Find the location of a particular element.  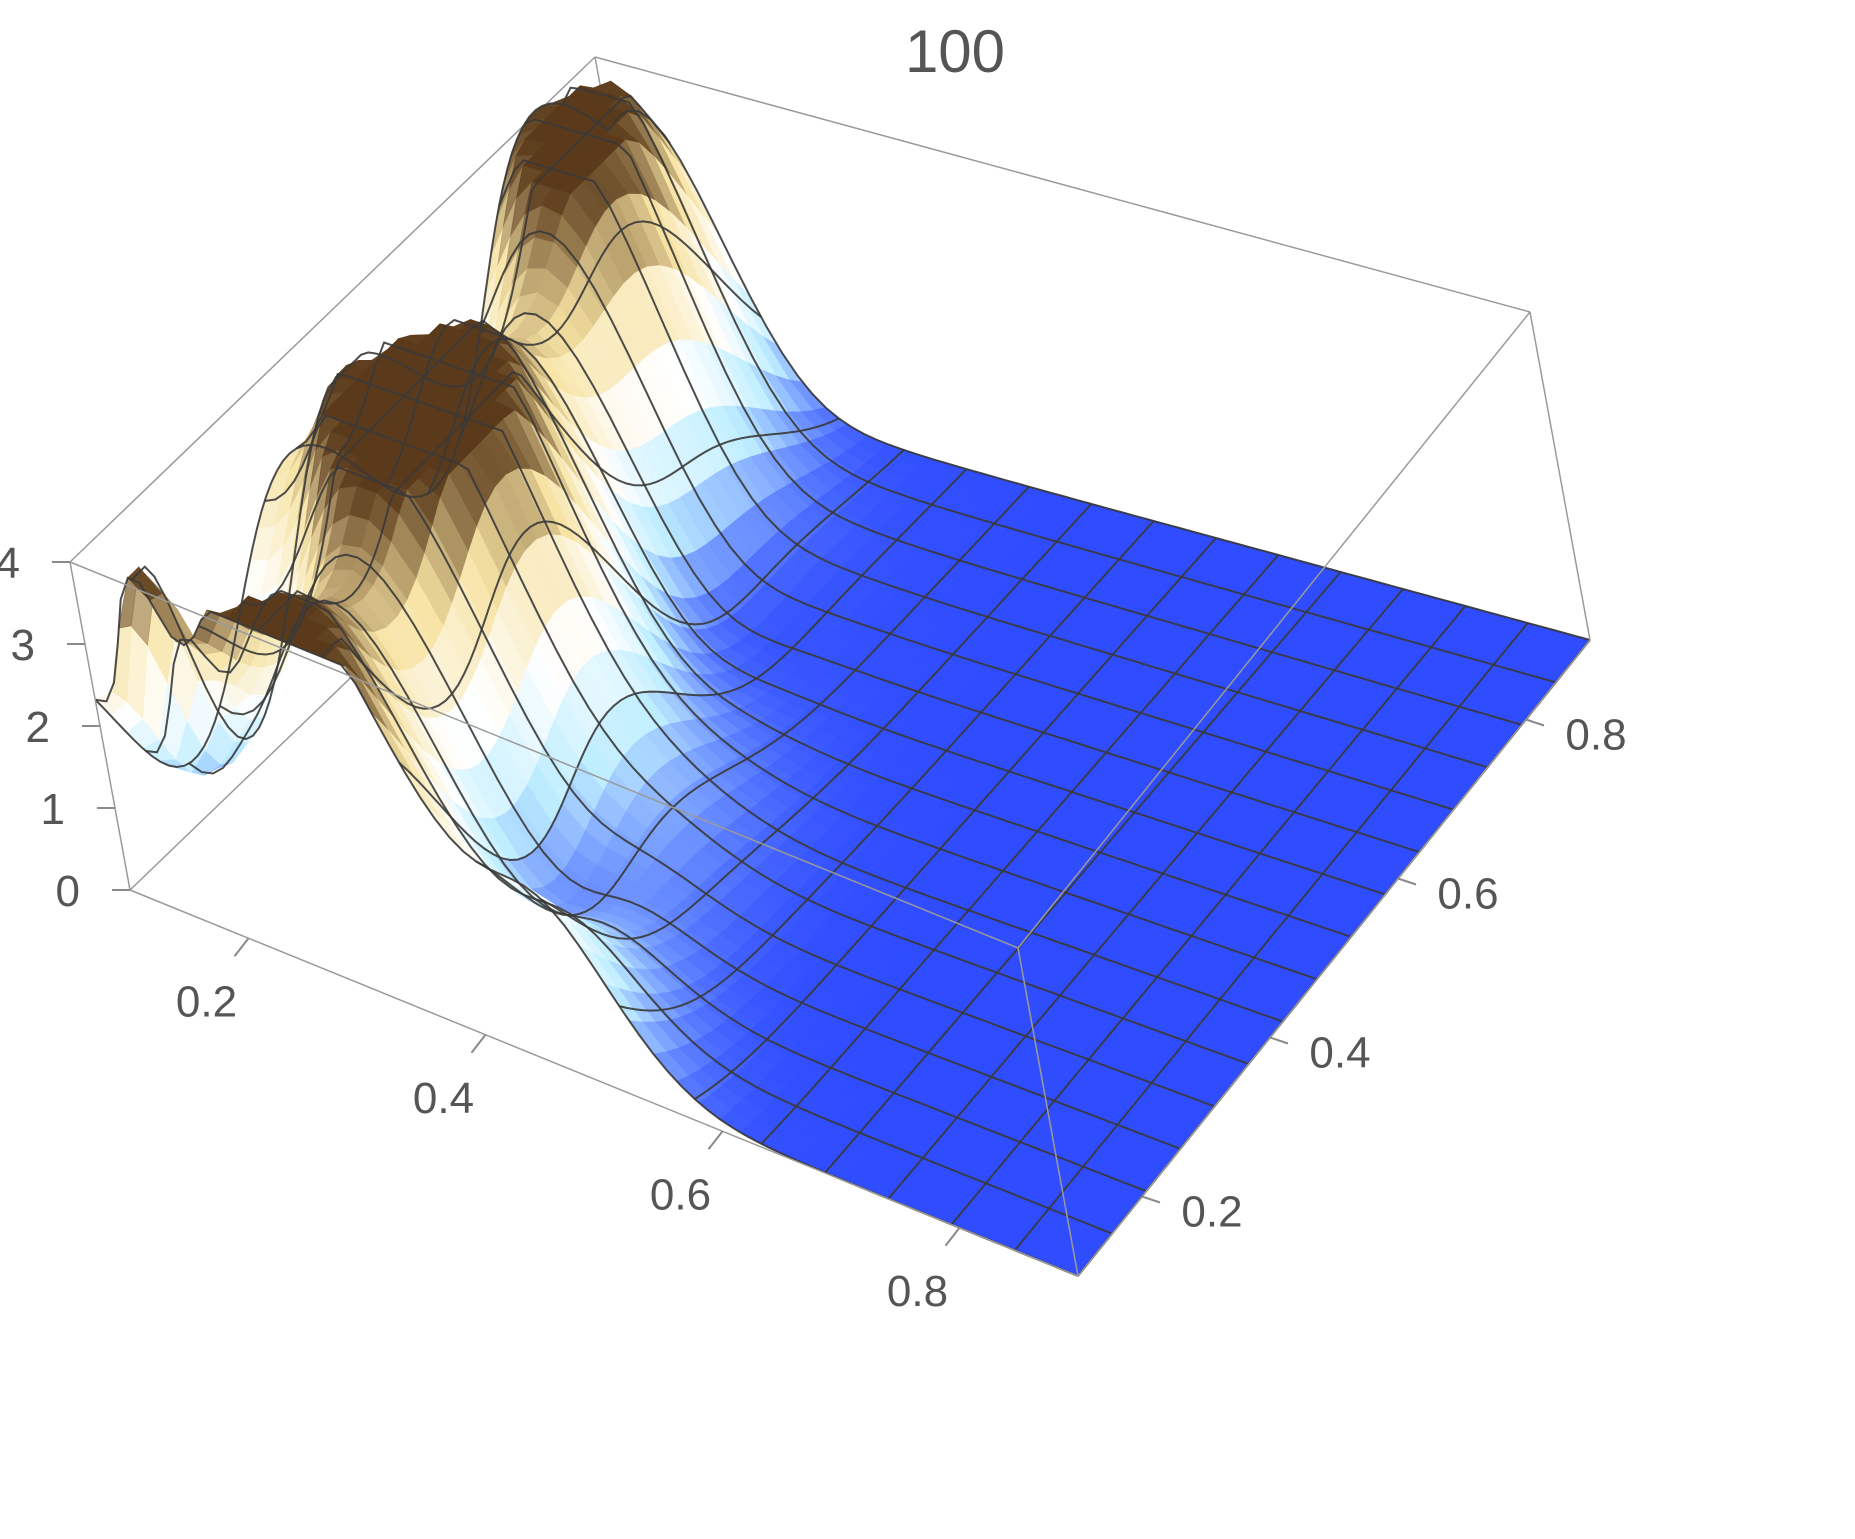

y-tick-label: 0.8 is located at coordinates (1595, 735).